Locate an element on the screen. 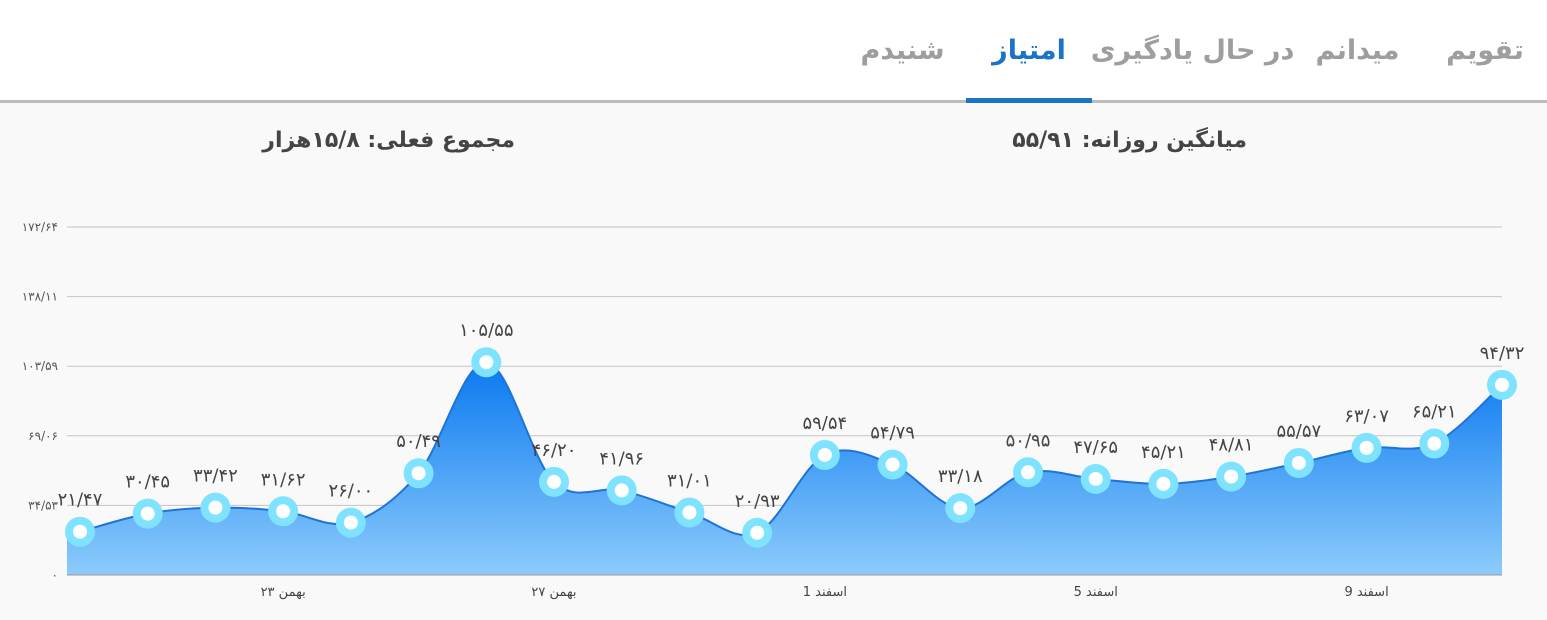  y-tick-label: ۶۹/۰۶ is located at coordinates (43, 436).